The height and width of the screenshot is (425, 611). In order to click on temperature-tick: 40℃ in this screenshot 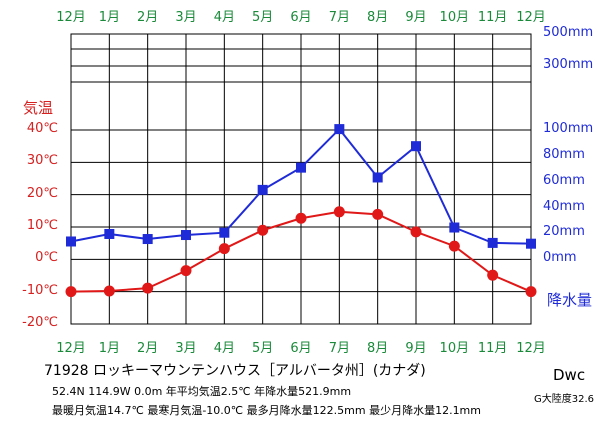, I will do `click(42, 128)`.